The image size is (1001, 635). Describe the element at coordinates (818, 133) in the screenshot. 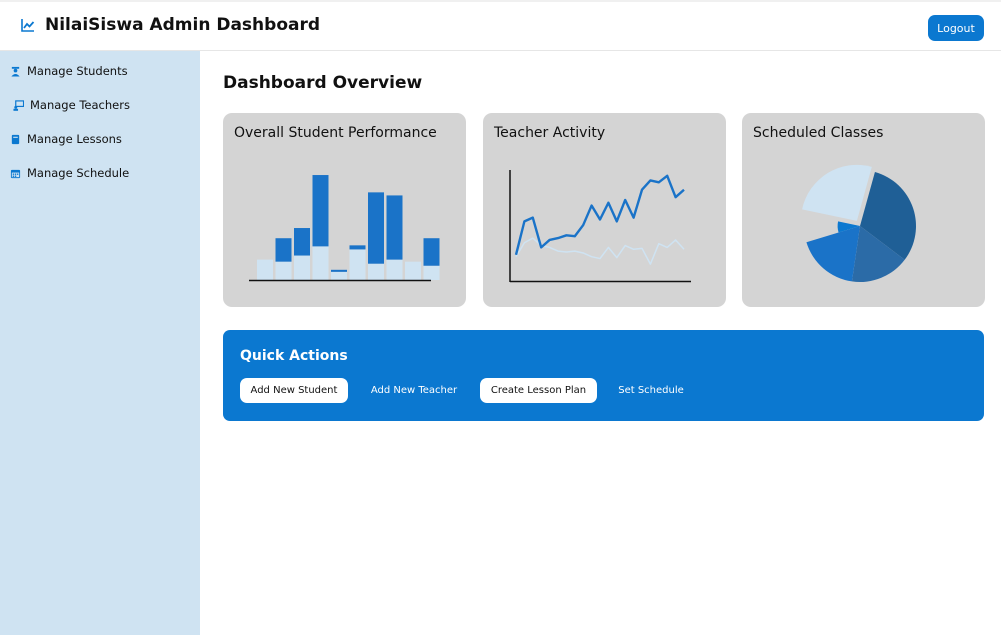

I see `card-title: Scheduled Classes` at that location.